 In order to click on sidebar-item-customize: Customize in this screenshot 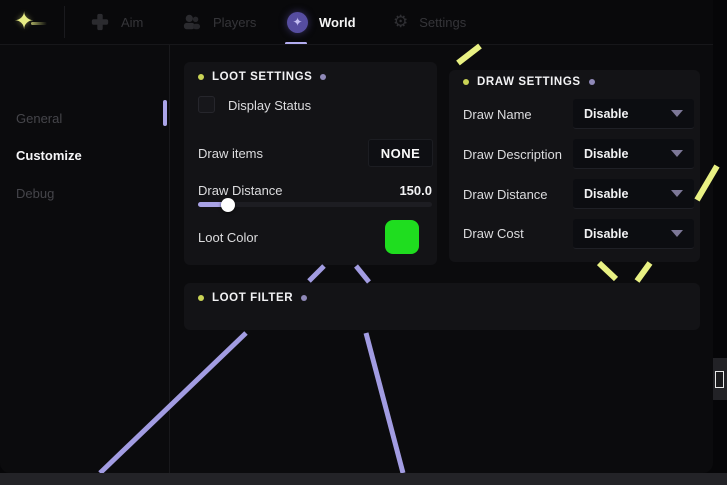, I will do `click(49, 155)`.